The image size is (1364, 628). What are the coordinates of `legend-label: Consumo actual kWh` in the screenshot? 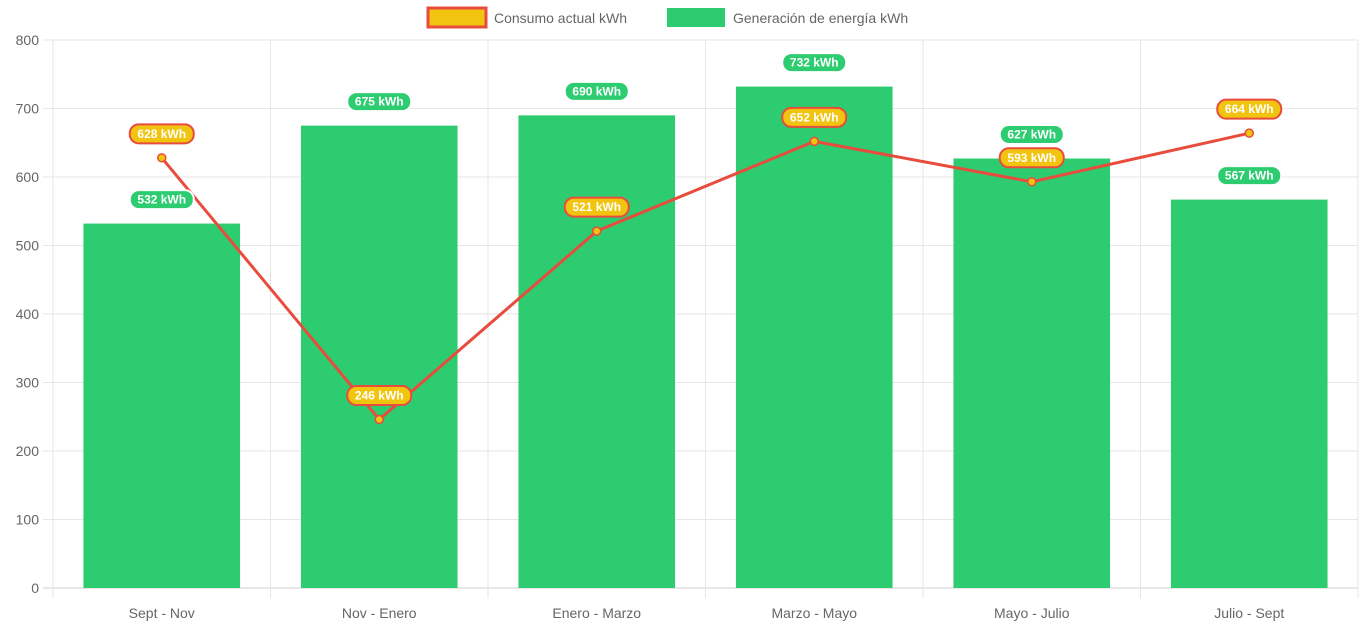 It's located at (560, 18).